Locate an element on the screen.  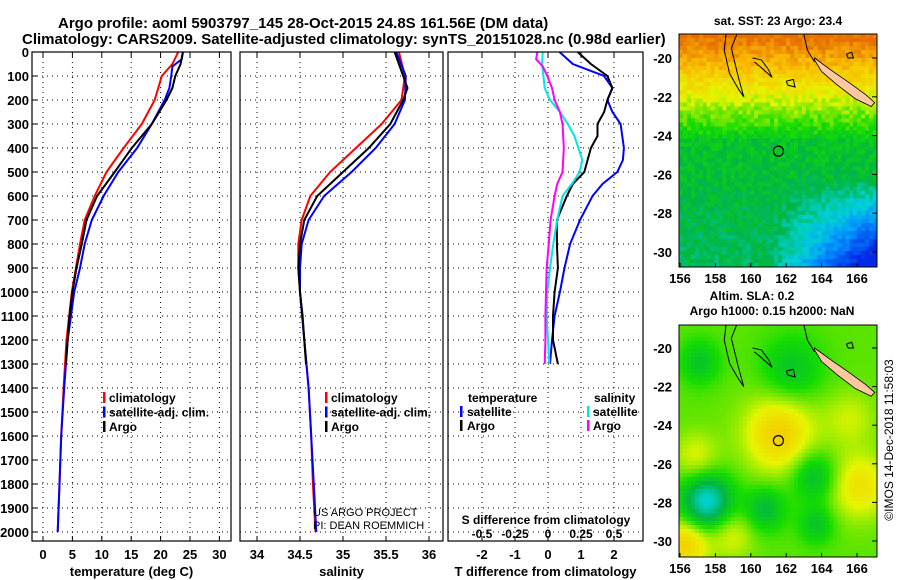
x2-tick-label: 0.25 is located at coordinates (581, 534).